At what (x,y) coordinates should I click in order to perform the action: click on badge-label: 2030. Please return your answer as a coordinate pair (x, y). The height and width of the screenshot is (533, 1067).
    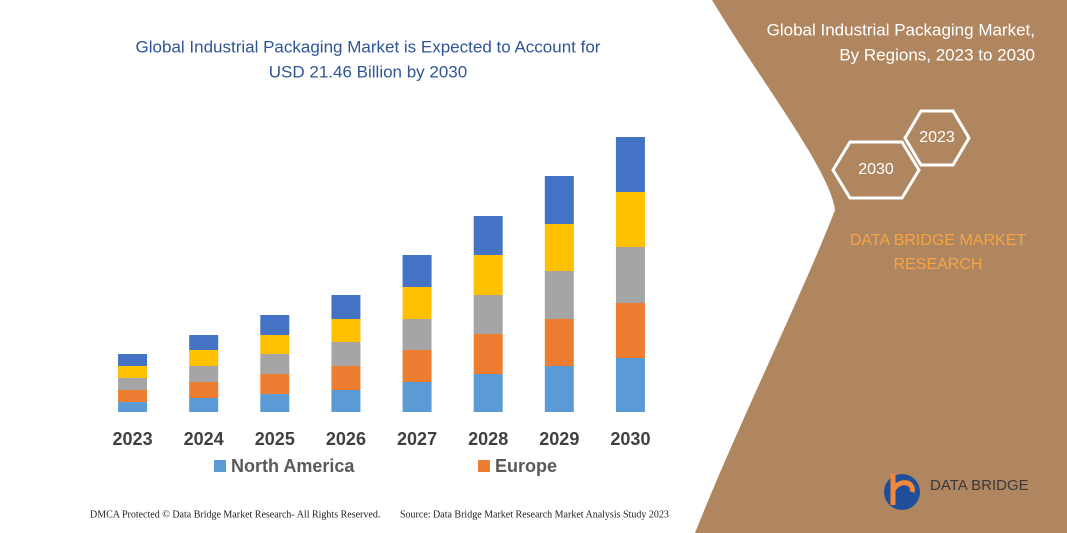
    Looking at the image, I should click on (876, 169).